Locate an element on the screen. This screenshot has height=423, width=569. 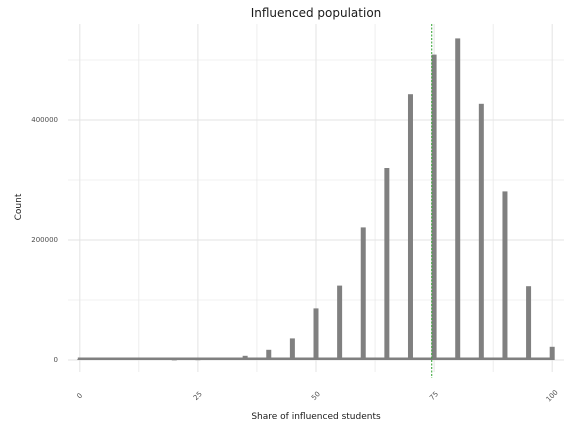
x-tick-label: 25 is located at coordinates (198, 396).